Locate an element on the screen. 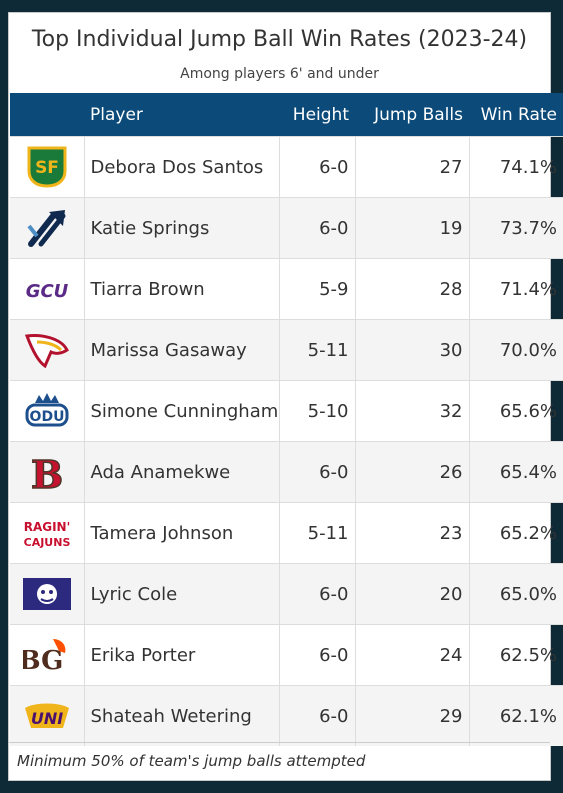 The image size is (563, 793). warhawk-logo is located at coordinates (47, 350).